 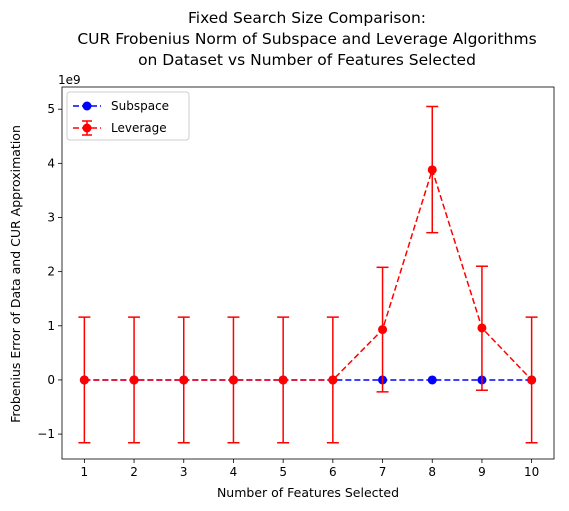 What do you see at coordinates (234, 472) in the screenshot?
I see `x-tick-label: 4` at bounding box center [234, 472].